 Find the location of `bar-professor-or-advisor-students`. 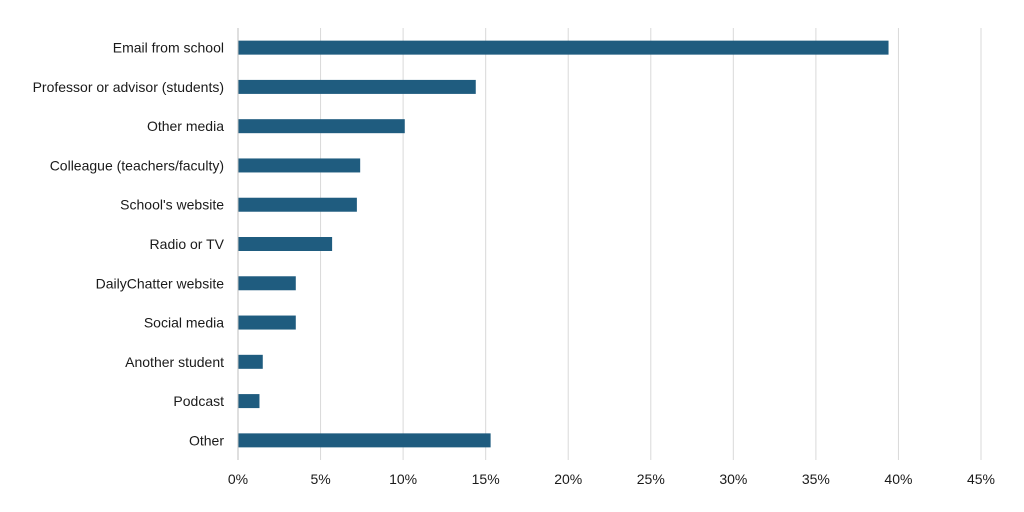

bar-professor-or-advisor-students is located at coordinates (357, 86).